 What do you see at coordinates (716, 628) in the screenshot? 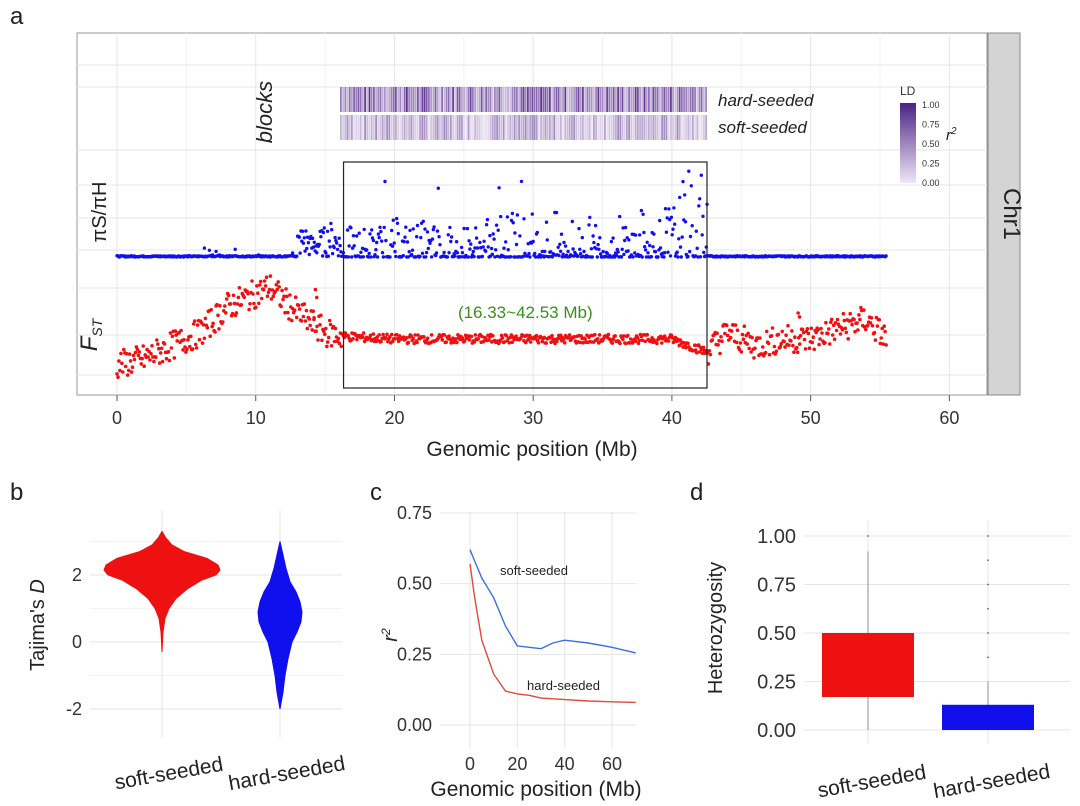
I see `panel-d-y-label: Heterozygosity` at bounding box center [716, 628].